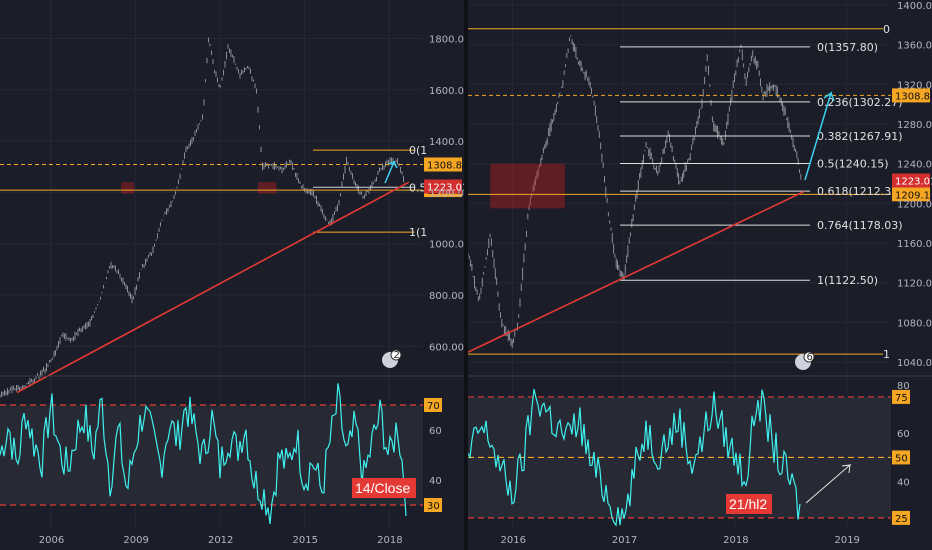  I want to click on trendline, so click(636, 271).